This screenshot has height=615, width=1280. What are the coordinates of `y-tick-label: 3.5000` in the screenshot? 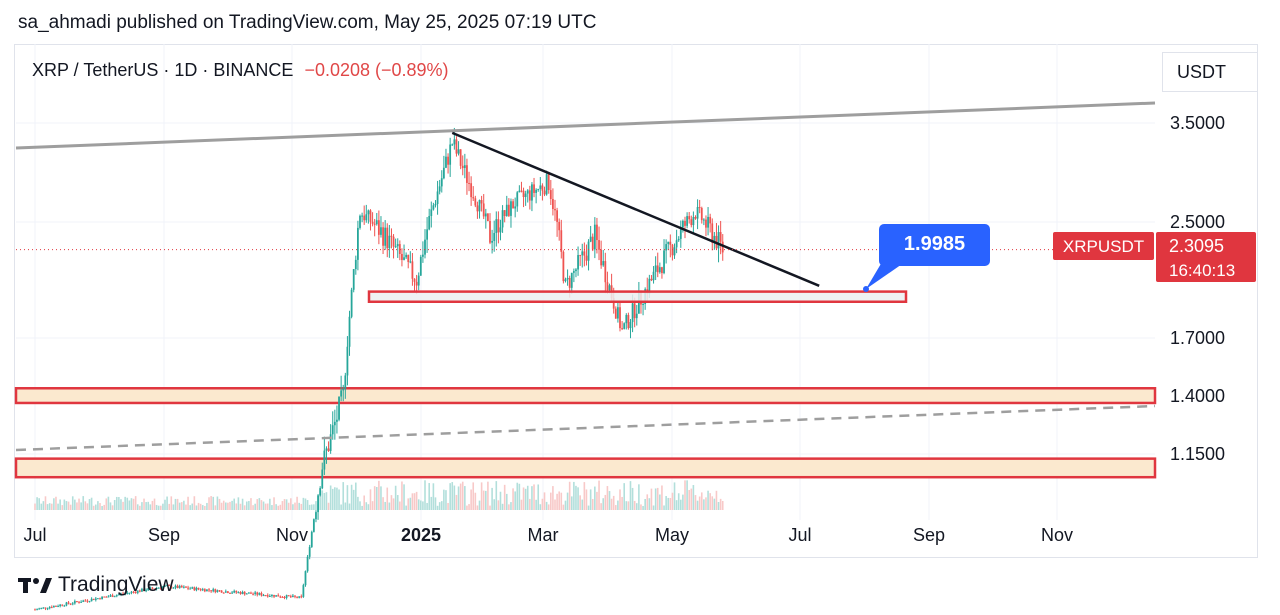 It's located at (1197, 123).